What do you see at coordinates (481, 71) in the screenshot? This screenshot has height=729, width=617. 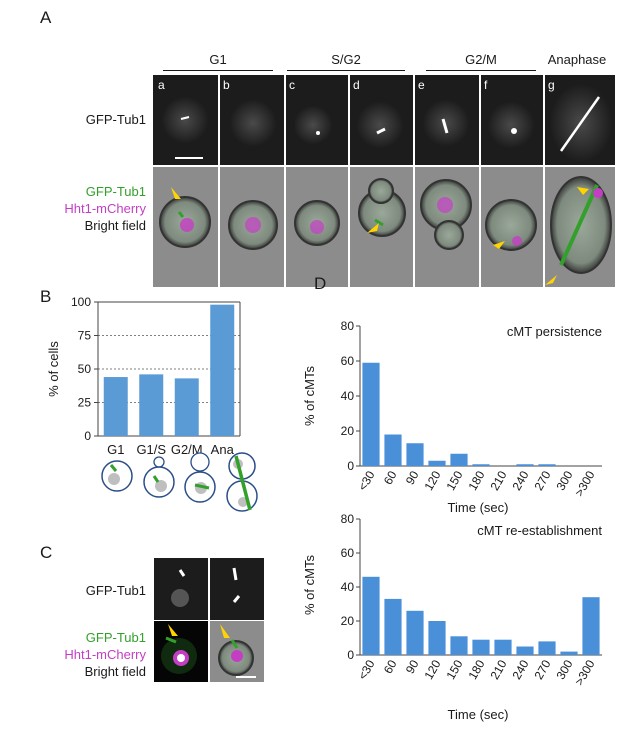 I see `stage-underline-g2m` at bounding box center [481, 71].